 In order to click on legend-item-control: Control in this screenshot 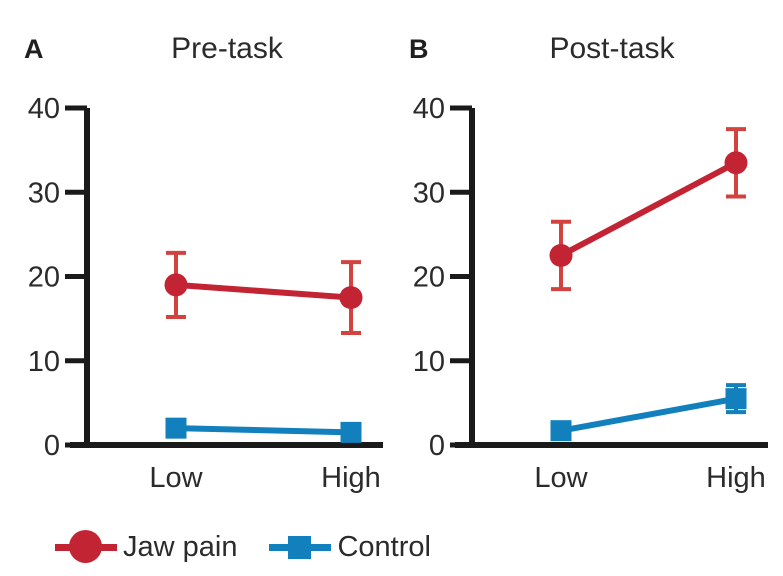, I will do `click(350, 547)`.